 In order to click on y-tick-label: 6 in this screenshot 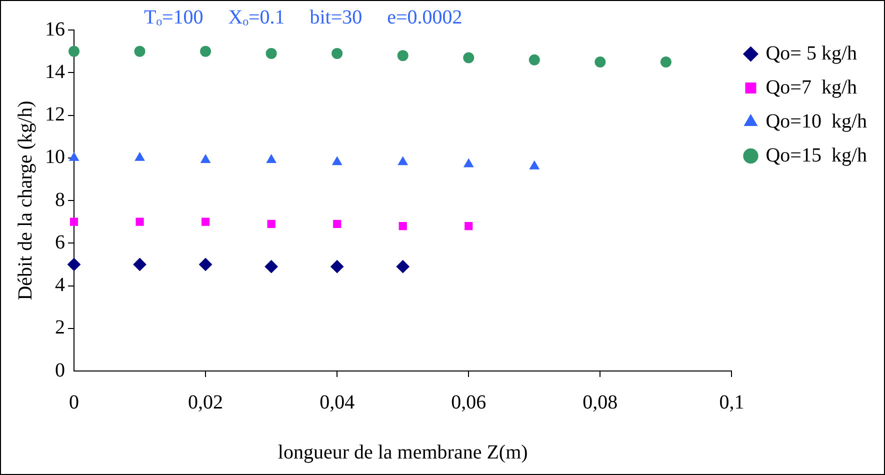, I will do `click(60, 242)`.